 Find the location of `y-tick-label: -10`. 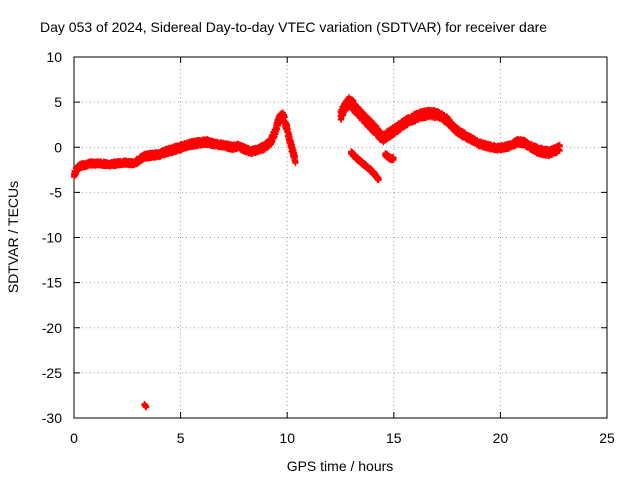

y-tick-label: -10 is located at coordinates (52, 238).